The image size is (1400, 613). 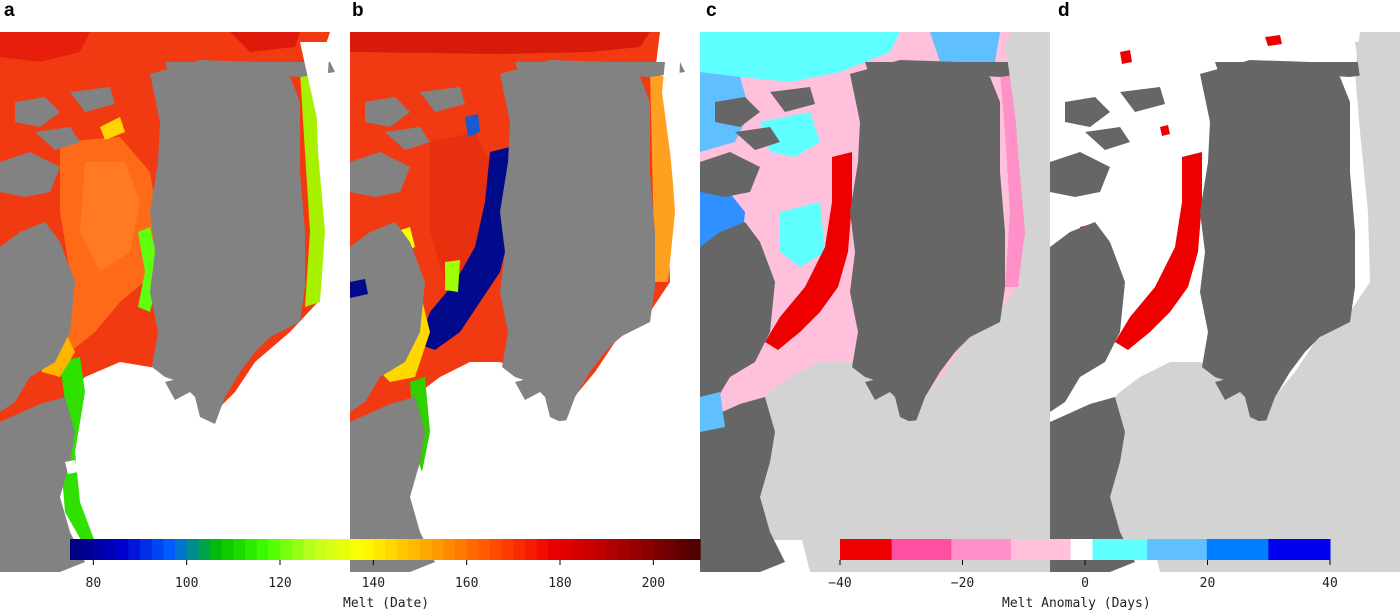 What do you see at coordinates (373, 583) in the screenshot?
I see `colorbar-date-tick-label: 140` at bounding box center [373, 583].